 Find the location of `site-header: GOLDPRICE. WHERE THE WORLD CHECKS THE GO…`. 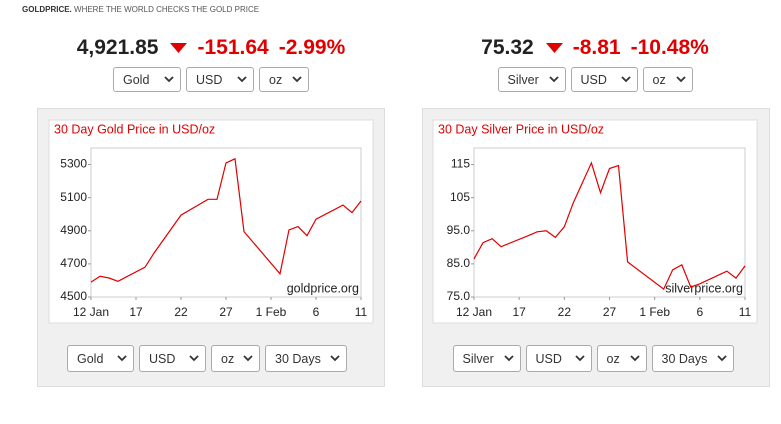

site-header: GOLDPRICE. WHERE THE WORLD CHECKS THE GO… is located at coordinates (140, 9).